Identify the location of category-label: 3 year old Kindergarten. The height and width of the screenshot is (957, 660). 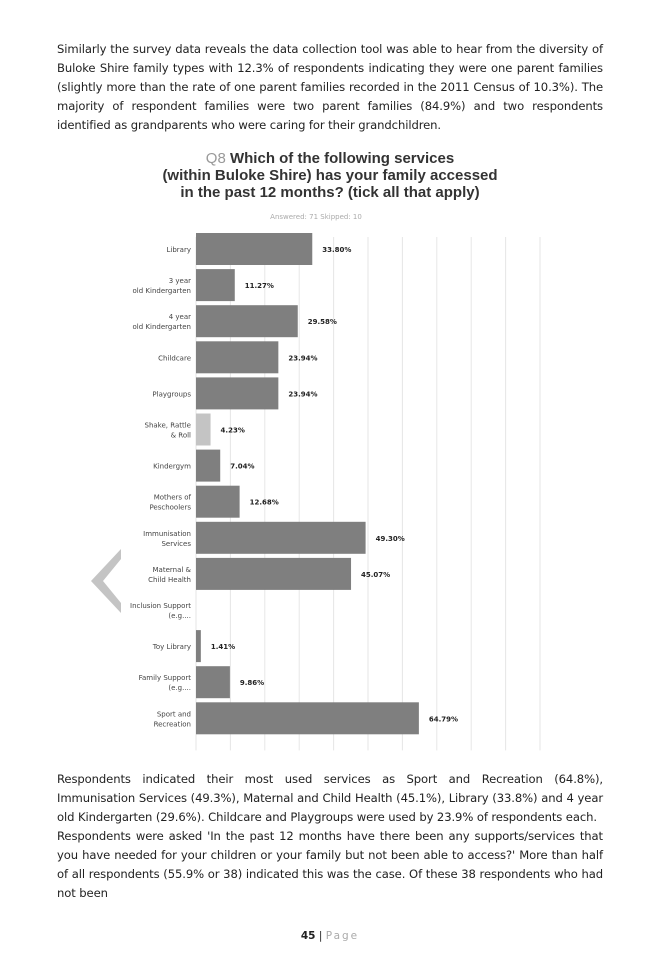
(162, 286).